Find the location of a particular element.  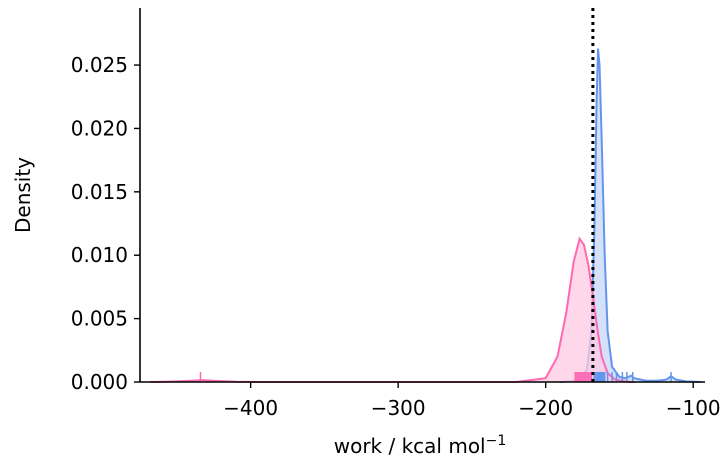

x-tick-label: −400 is located at coordinates (250, 408).